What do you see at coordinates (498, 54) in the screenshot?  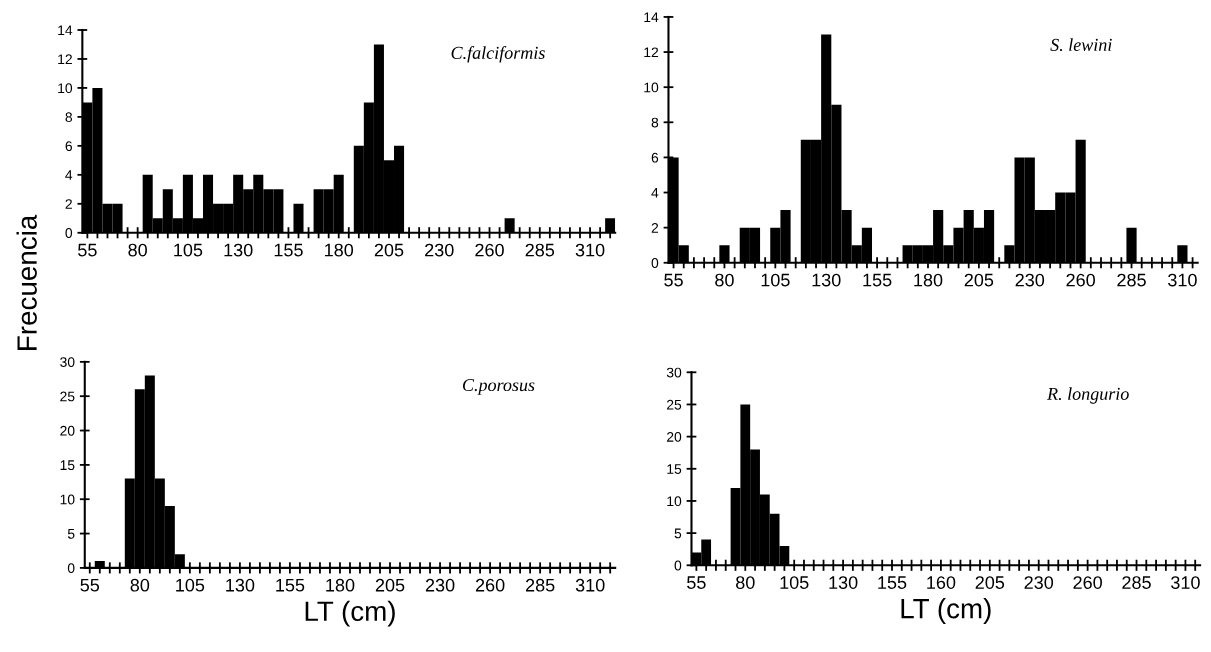 I see `annotation: C.falciformis` at bounding box center [498, 54].